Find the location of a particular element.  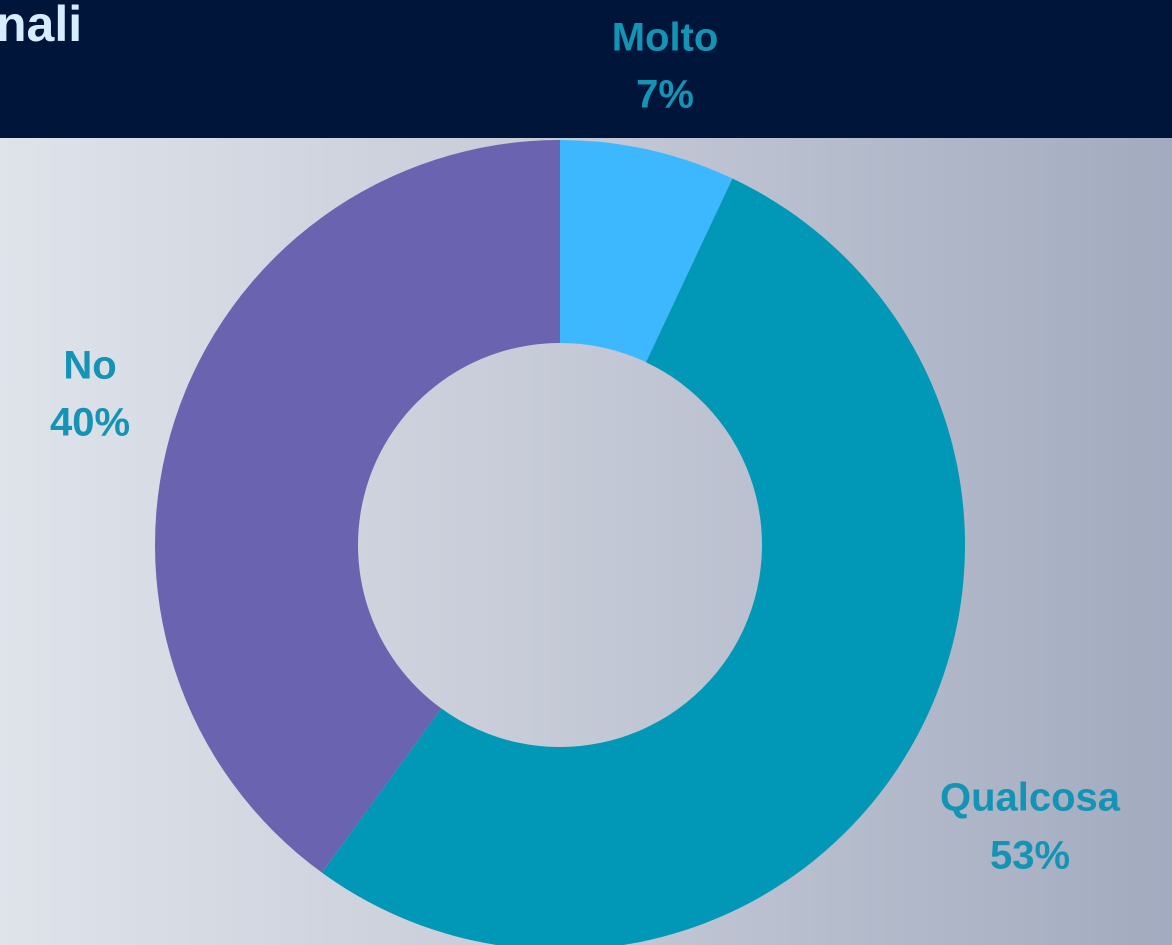

slice-category-label: No is located at coordinates (89, 366).